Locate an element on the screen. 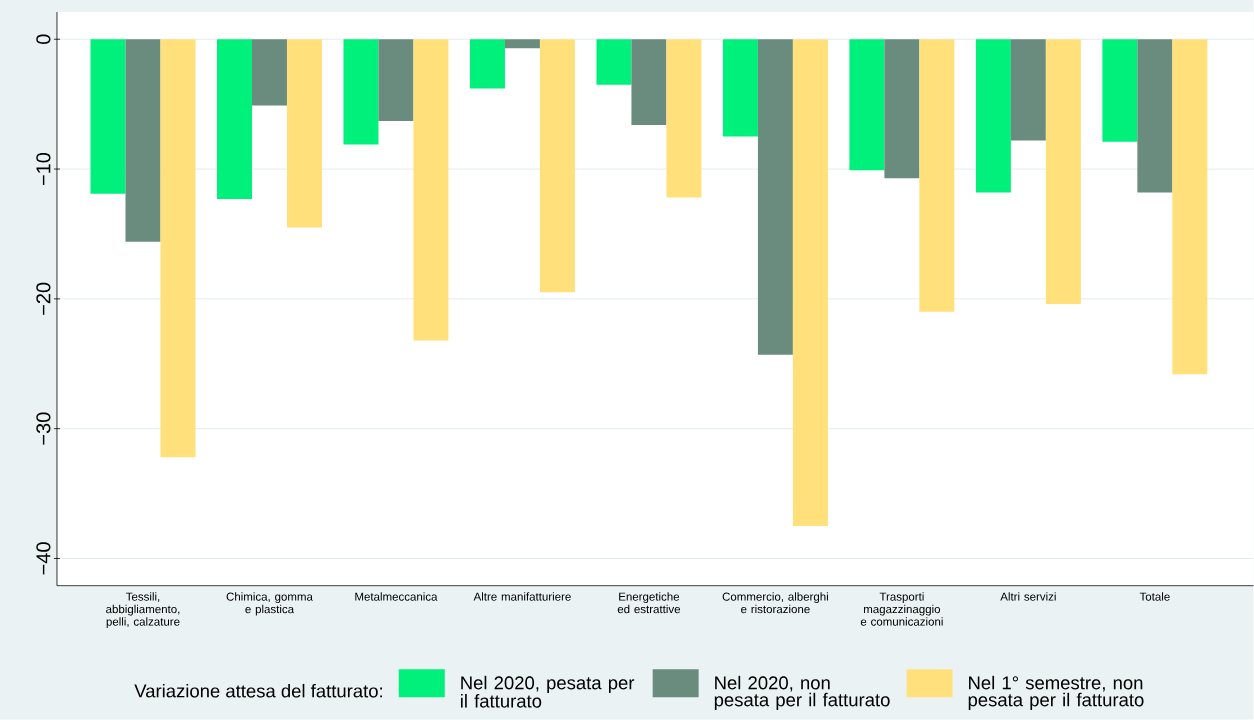  y-tick-label: 0 is located at coordinates (43, 39).